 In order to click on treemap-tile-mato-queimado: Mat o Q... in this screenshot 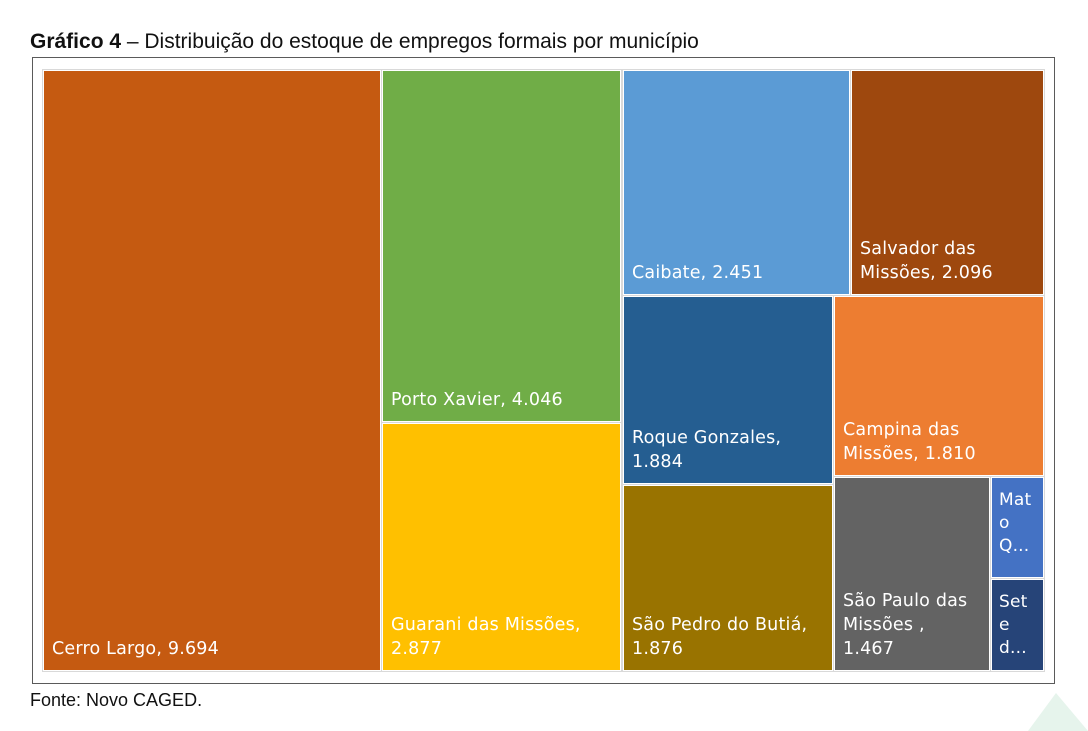, I will do `click(1017, 527)`.